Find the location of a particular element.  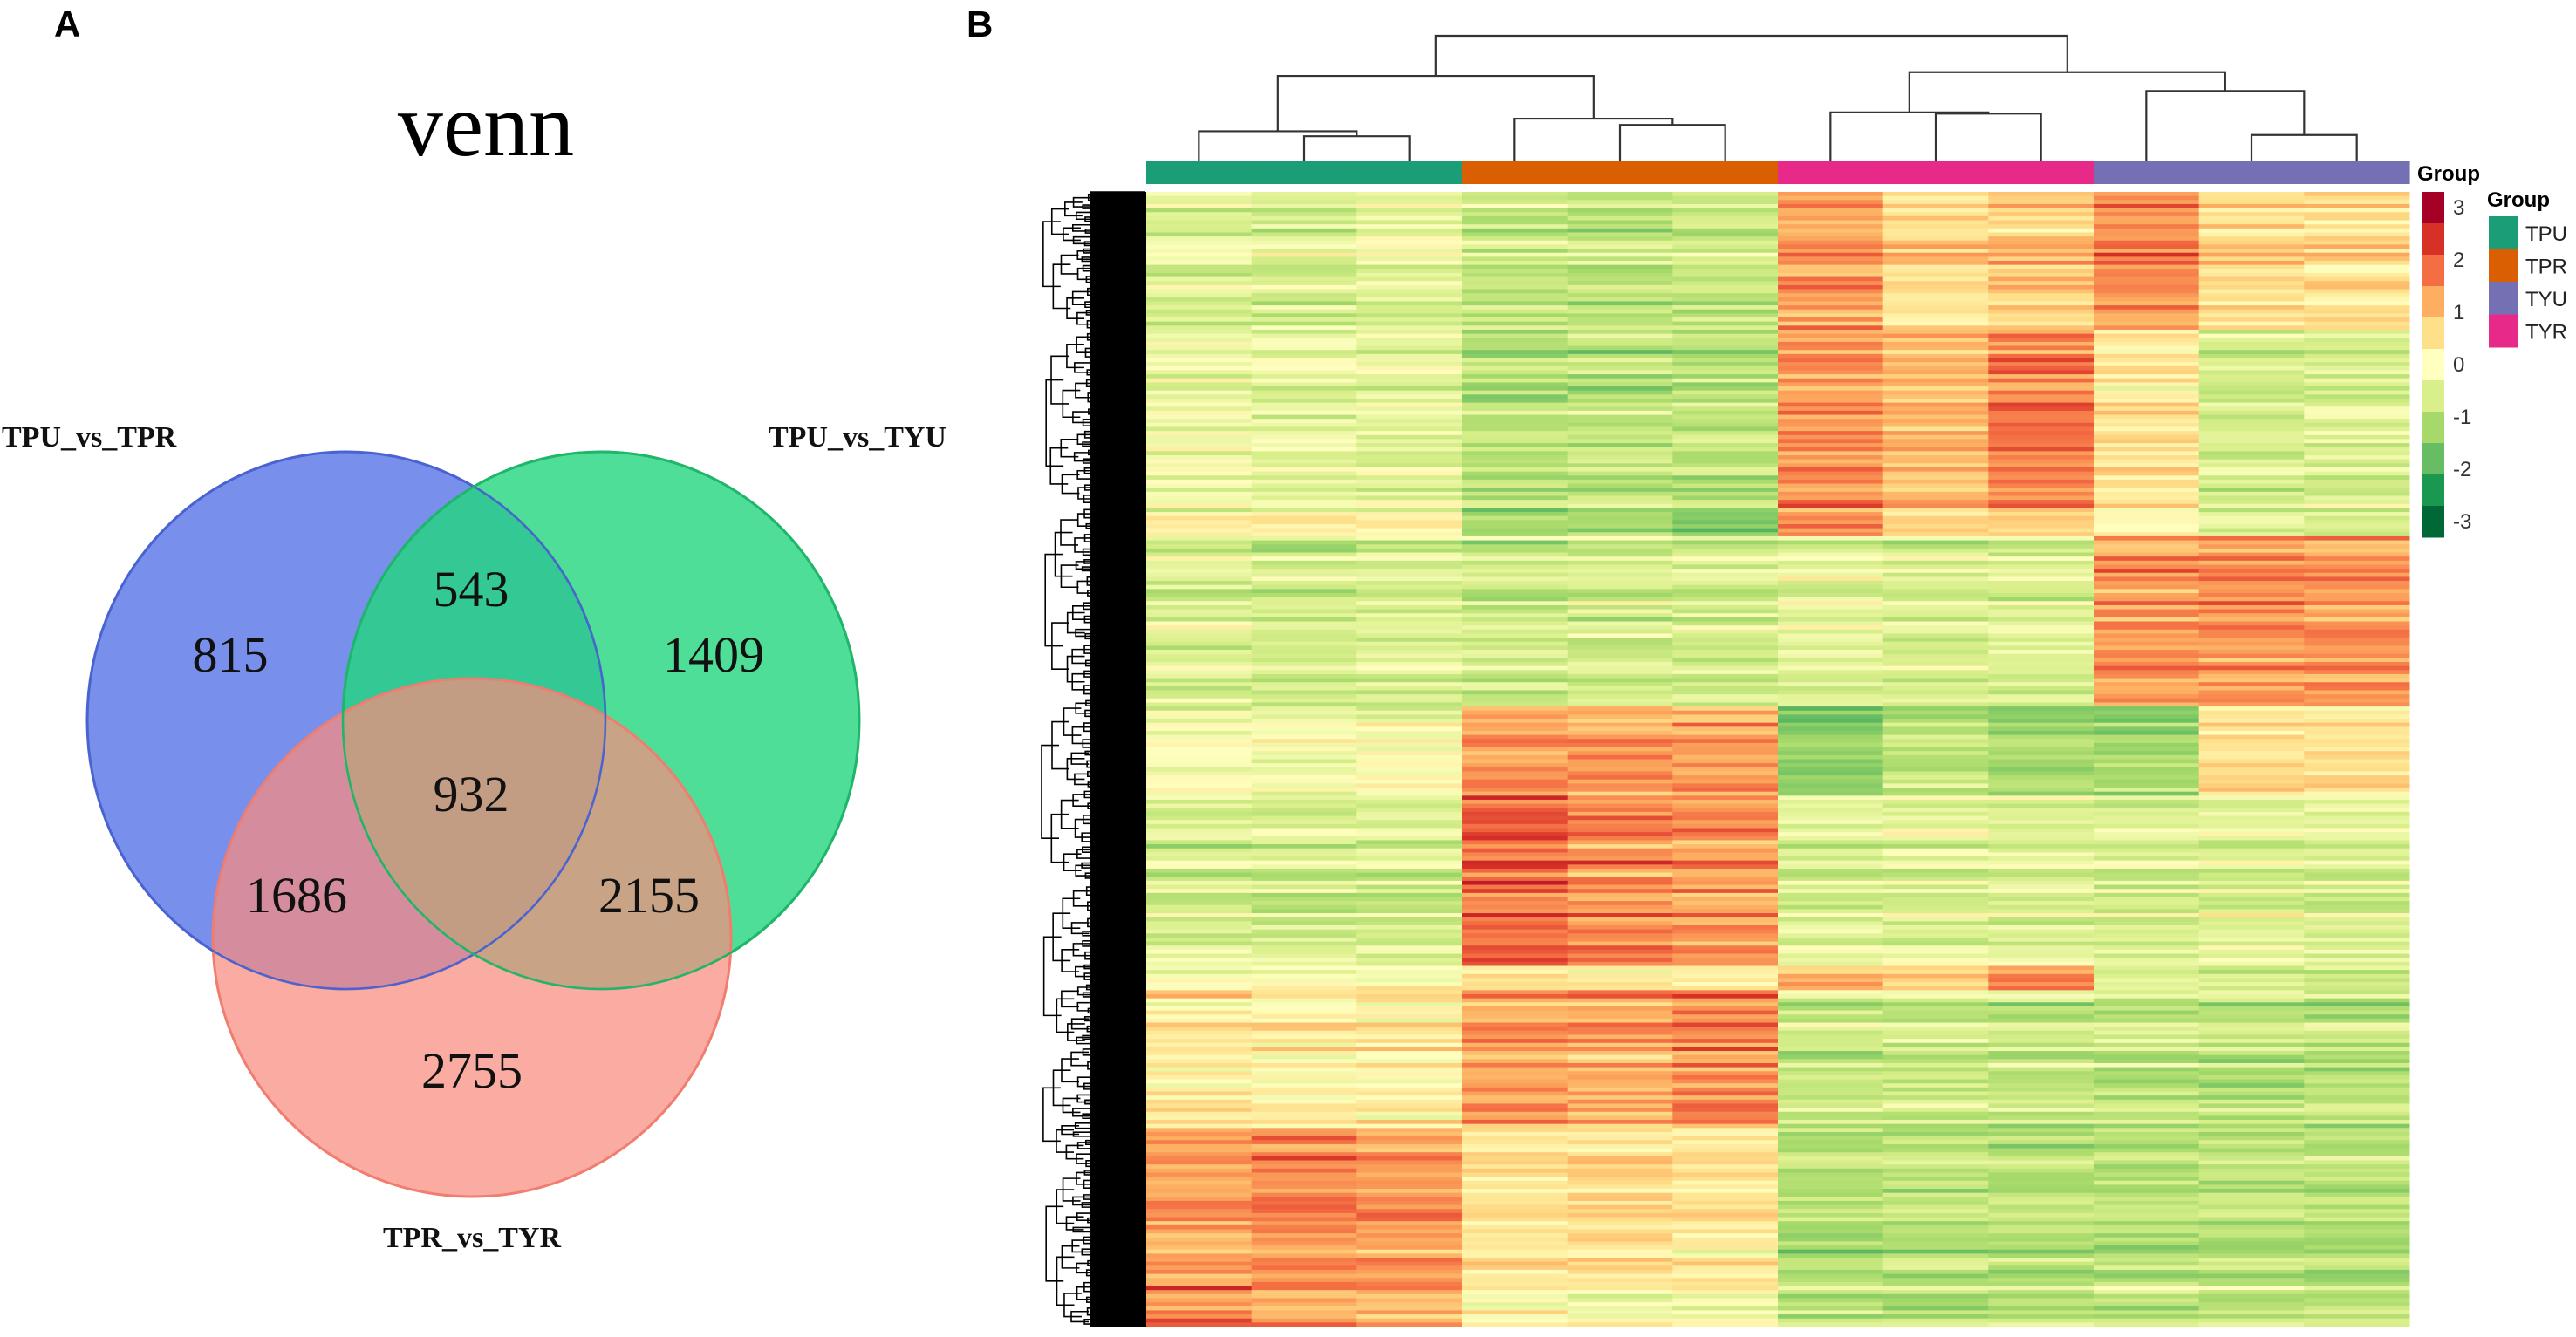

group-bar-TYR2 is located at coordinates (1935, 172).